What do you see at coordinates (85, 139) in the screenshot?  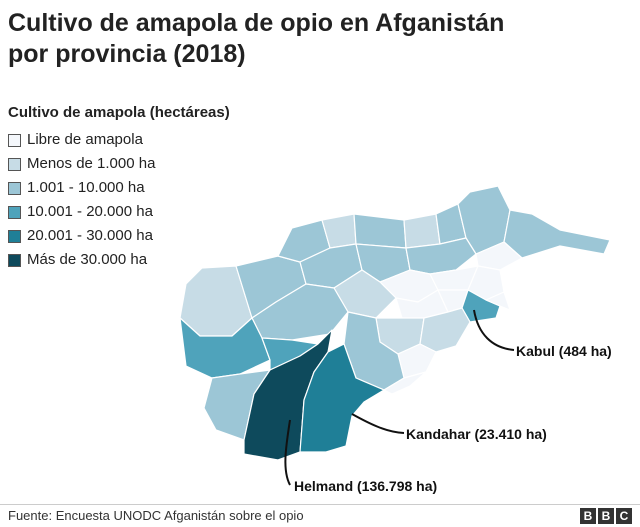 I see `legend-label: Libre de amapola` at bounding box center [85, 139].